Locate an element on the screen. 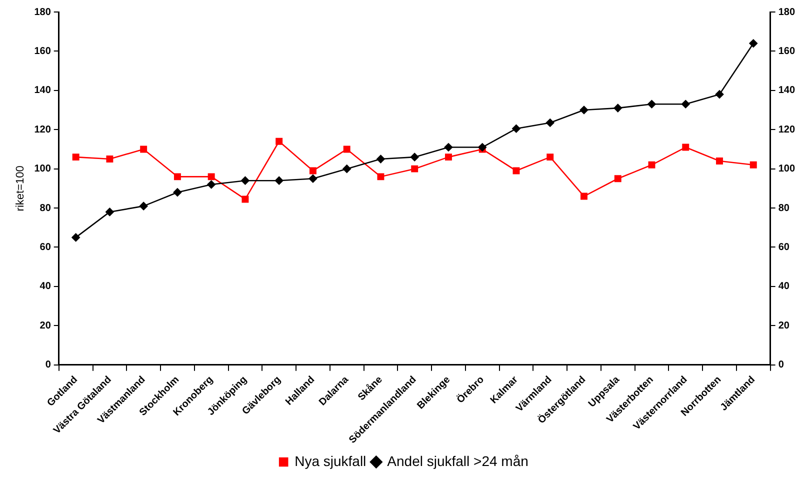  y-tick-label: 100 is located at coordinates (43, 169).